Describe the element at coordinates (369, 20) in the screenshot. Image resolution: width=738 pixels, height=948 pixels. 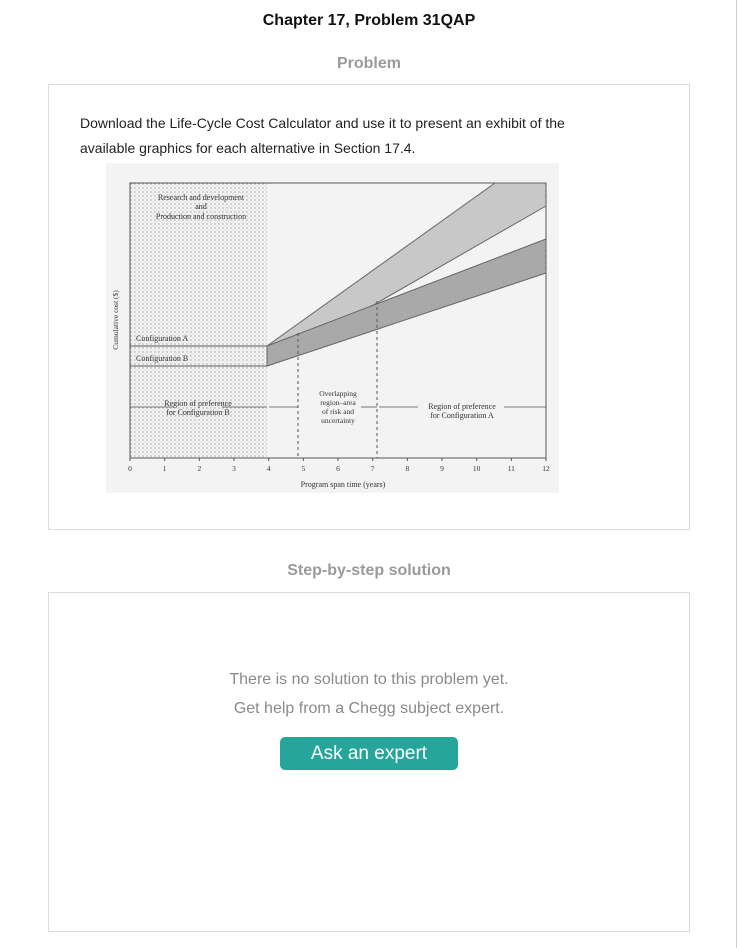
I see `page-title: Chapter 17, Problem 31QAP` at that location.